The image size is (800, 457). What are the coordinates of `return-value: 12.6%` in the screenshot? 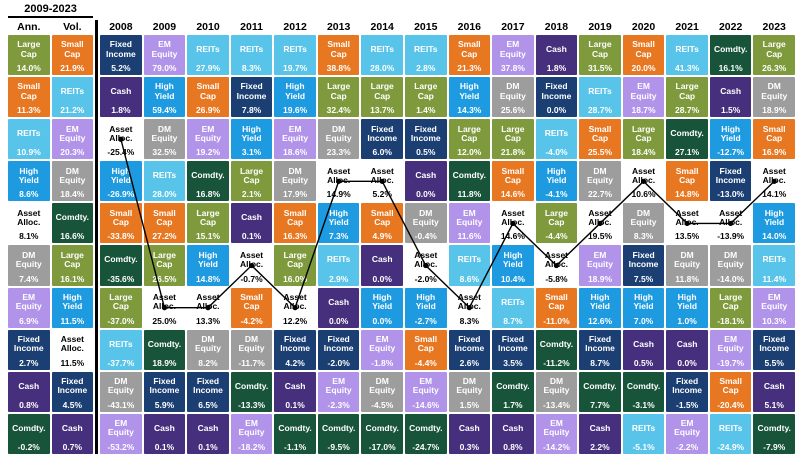 It's located at (600, 320).